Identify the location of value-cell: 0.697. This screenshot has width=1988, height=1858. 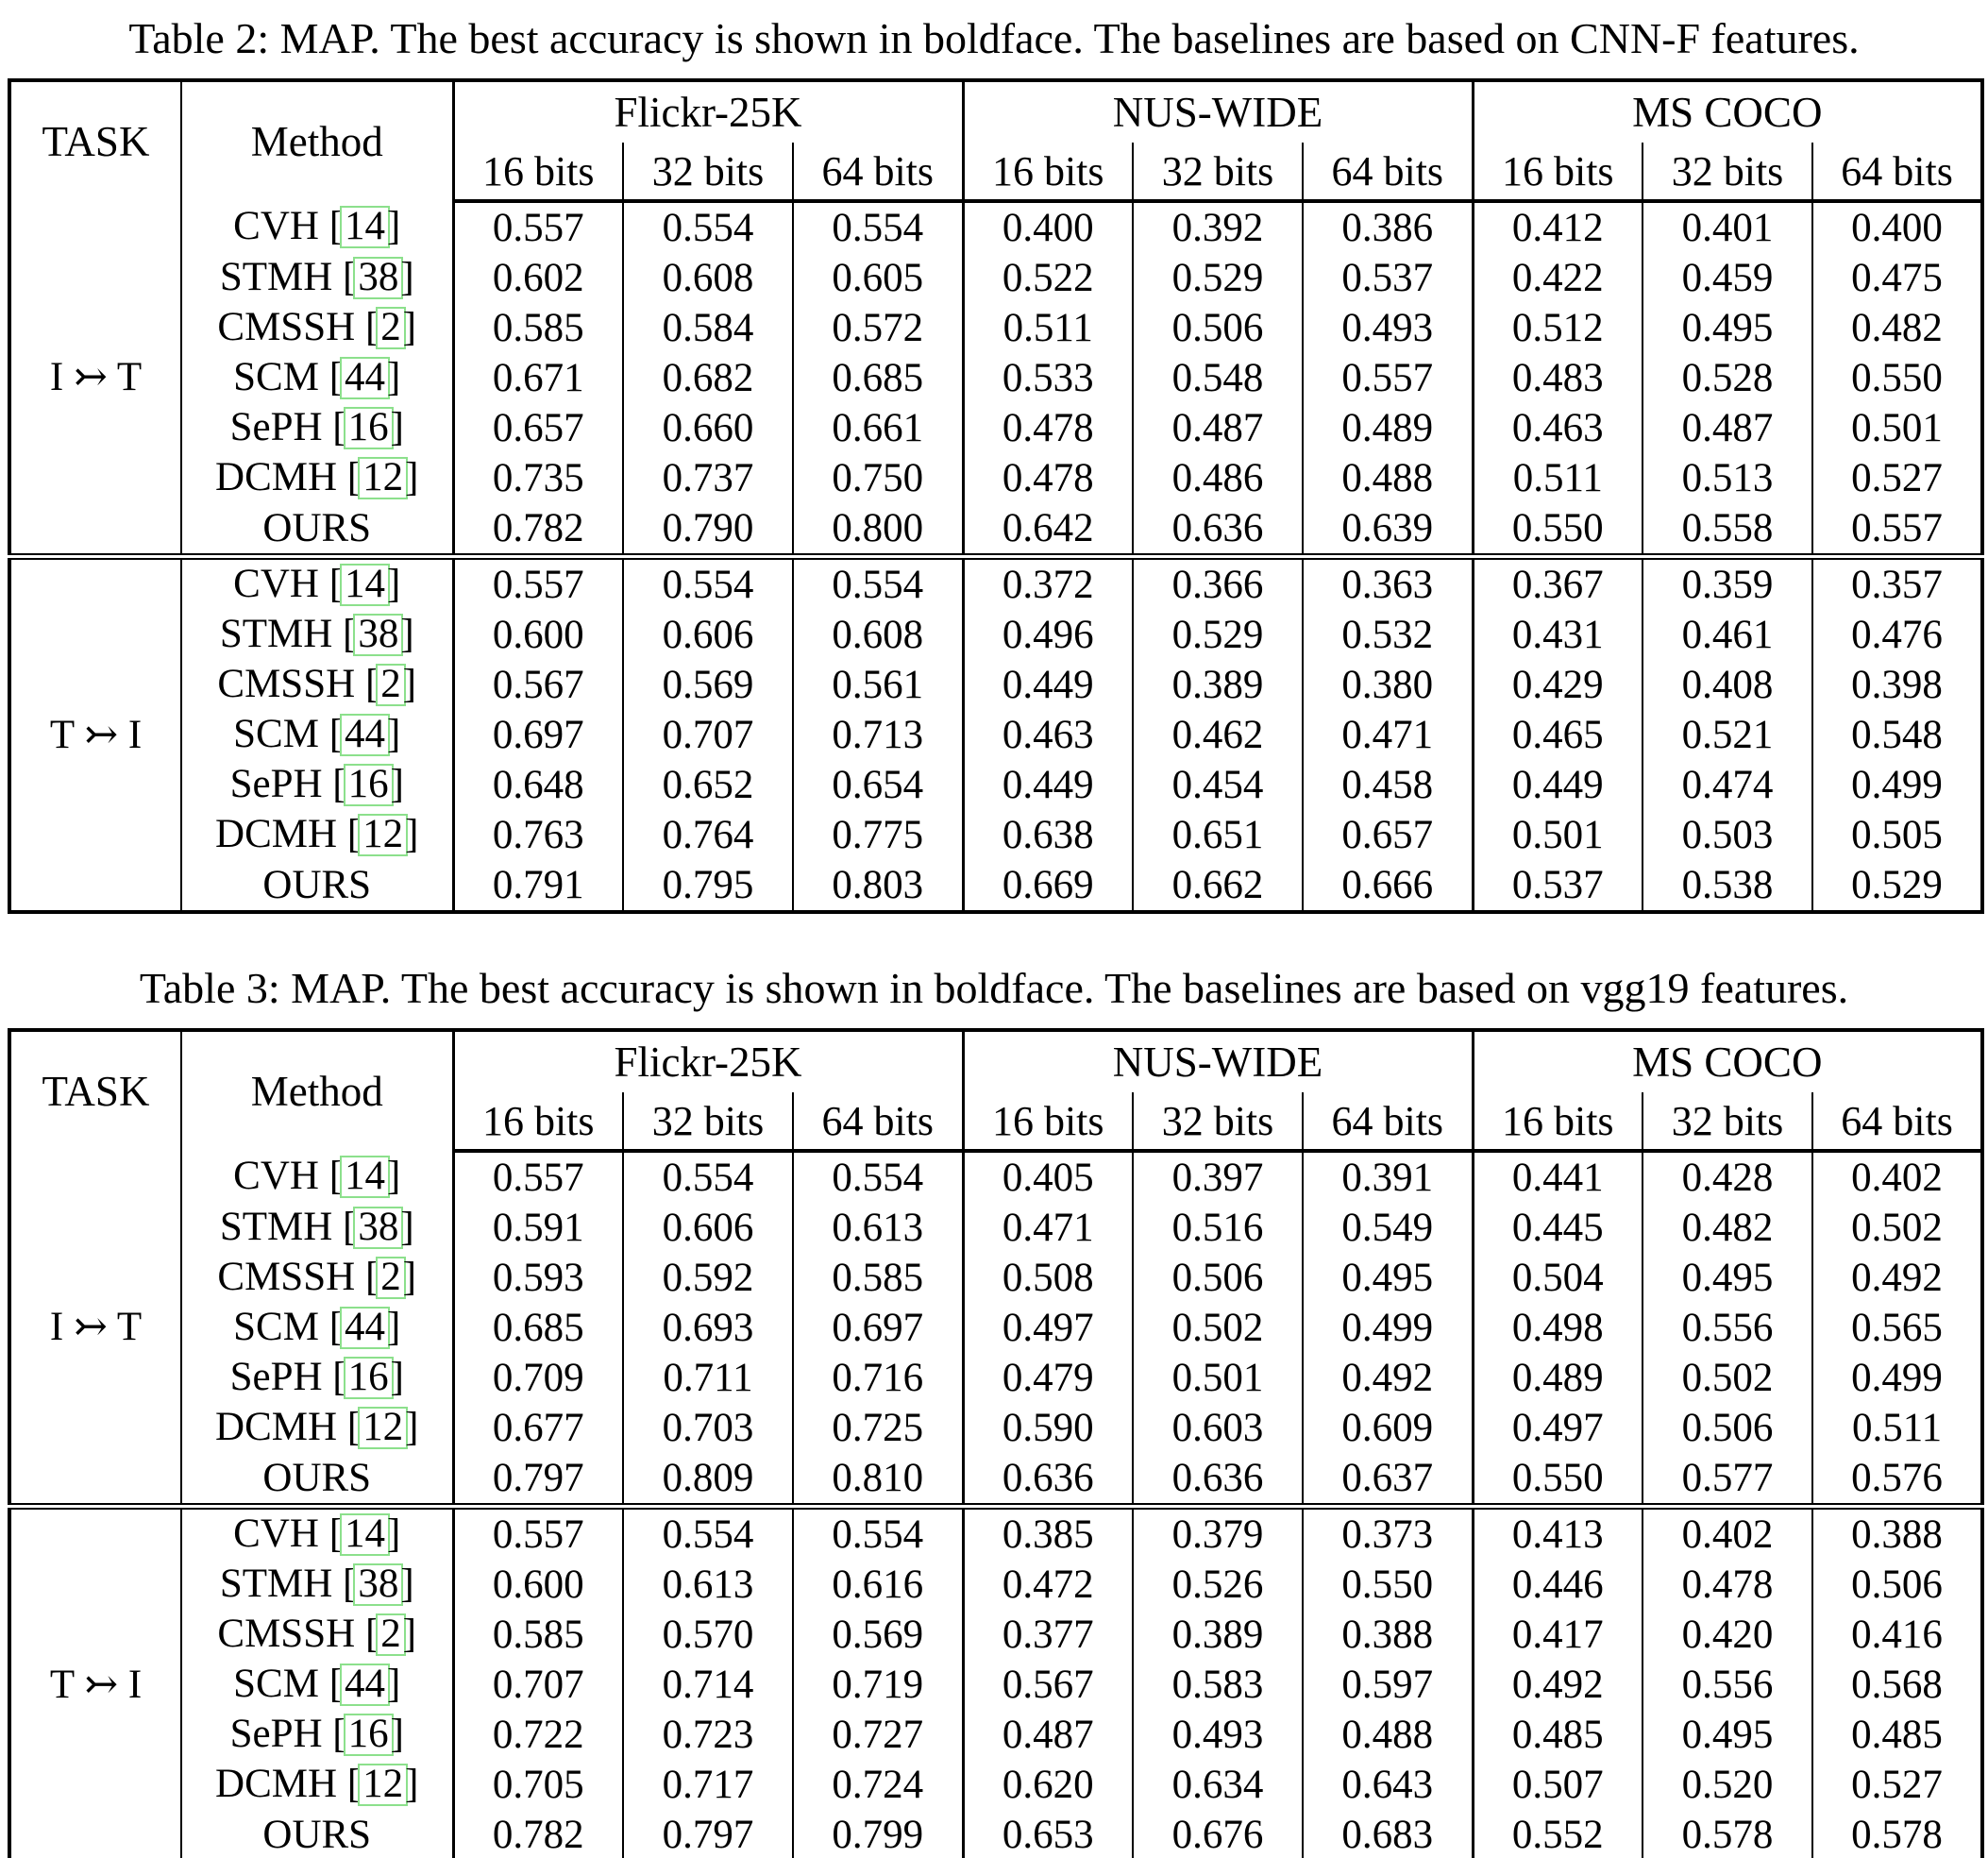
(877, 1328).